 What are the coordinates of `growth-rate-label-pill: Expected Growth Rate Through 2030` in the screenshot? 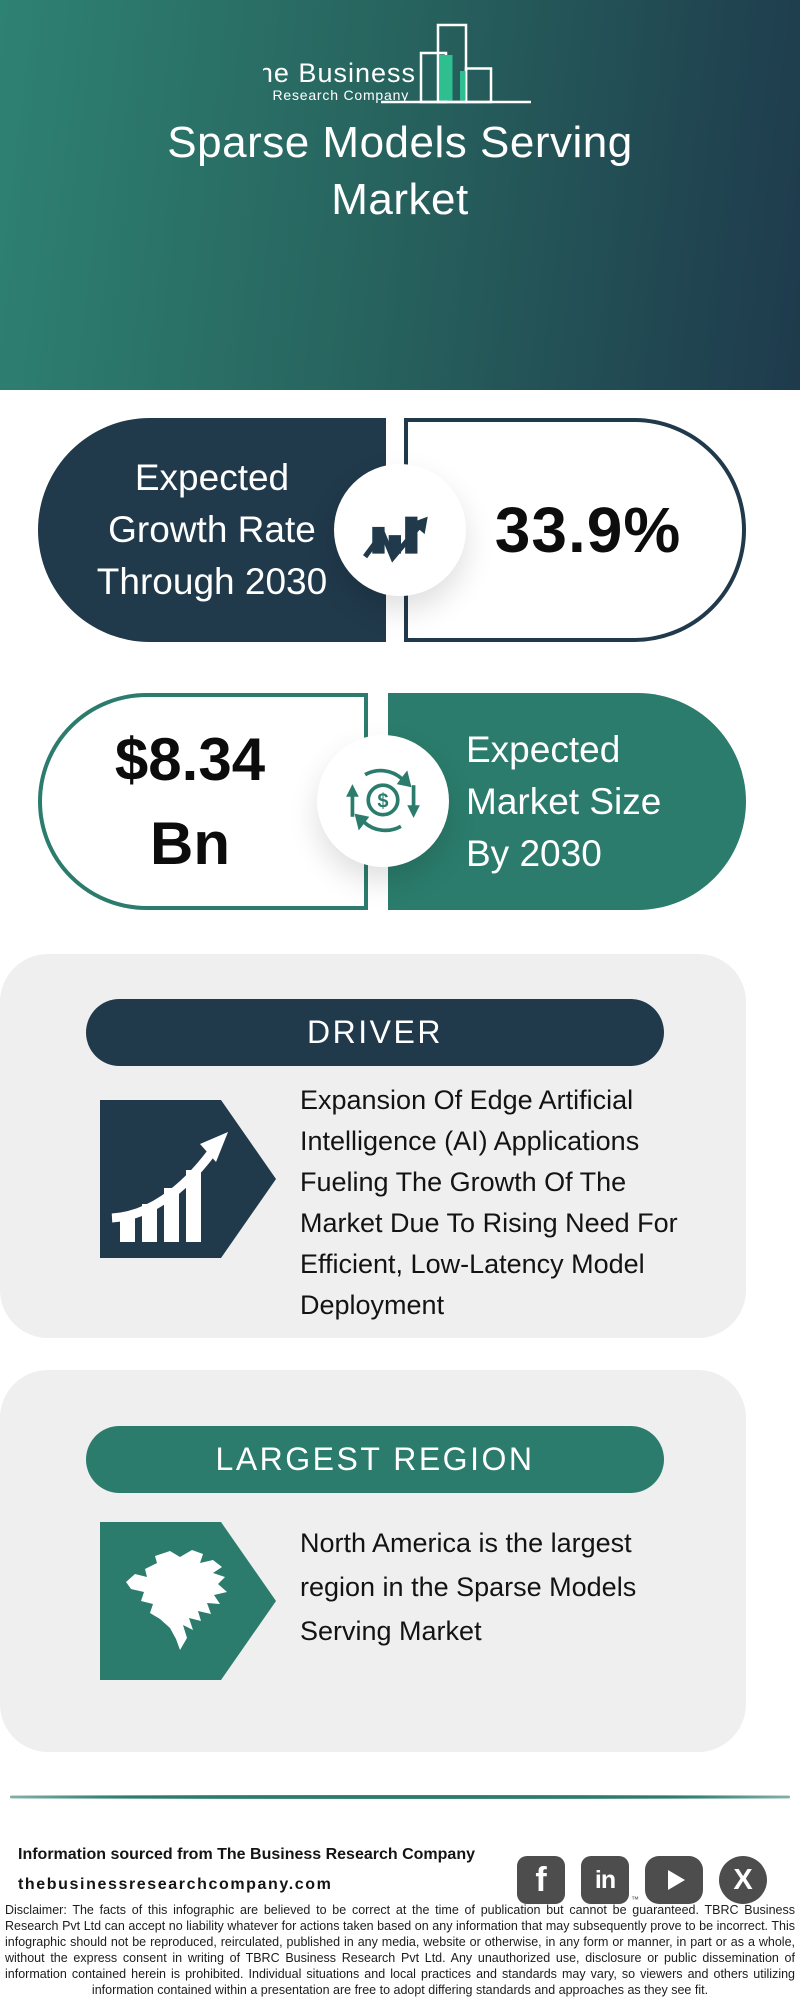 It's located at (212, 530).